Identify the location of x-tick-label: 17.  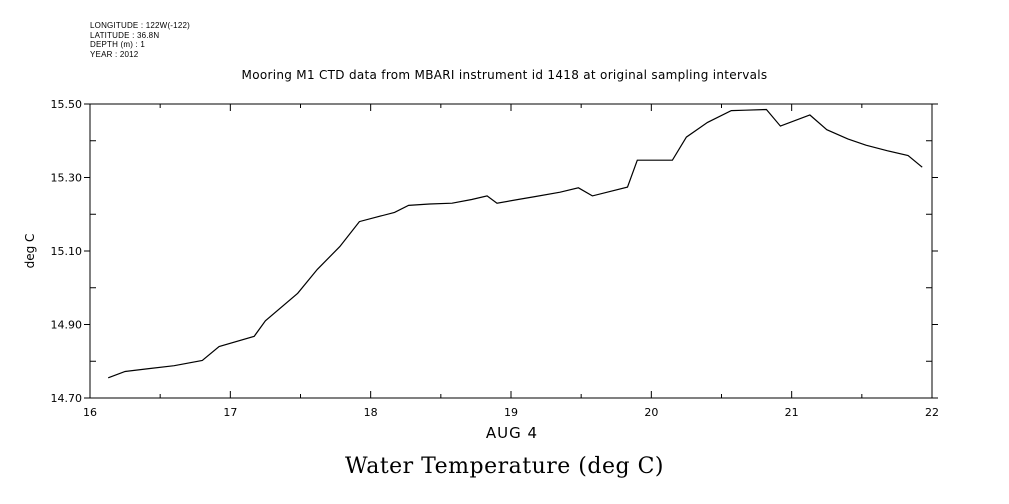
(230, 412).